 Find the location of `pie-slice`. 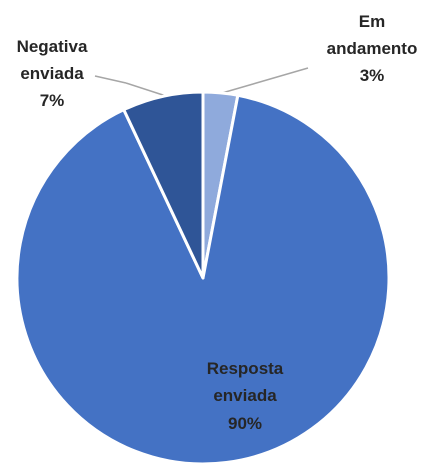

pie-slice is located at coordinates (163, 185).